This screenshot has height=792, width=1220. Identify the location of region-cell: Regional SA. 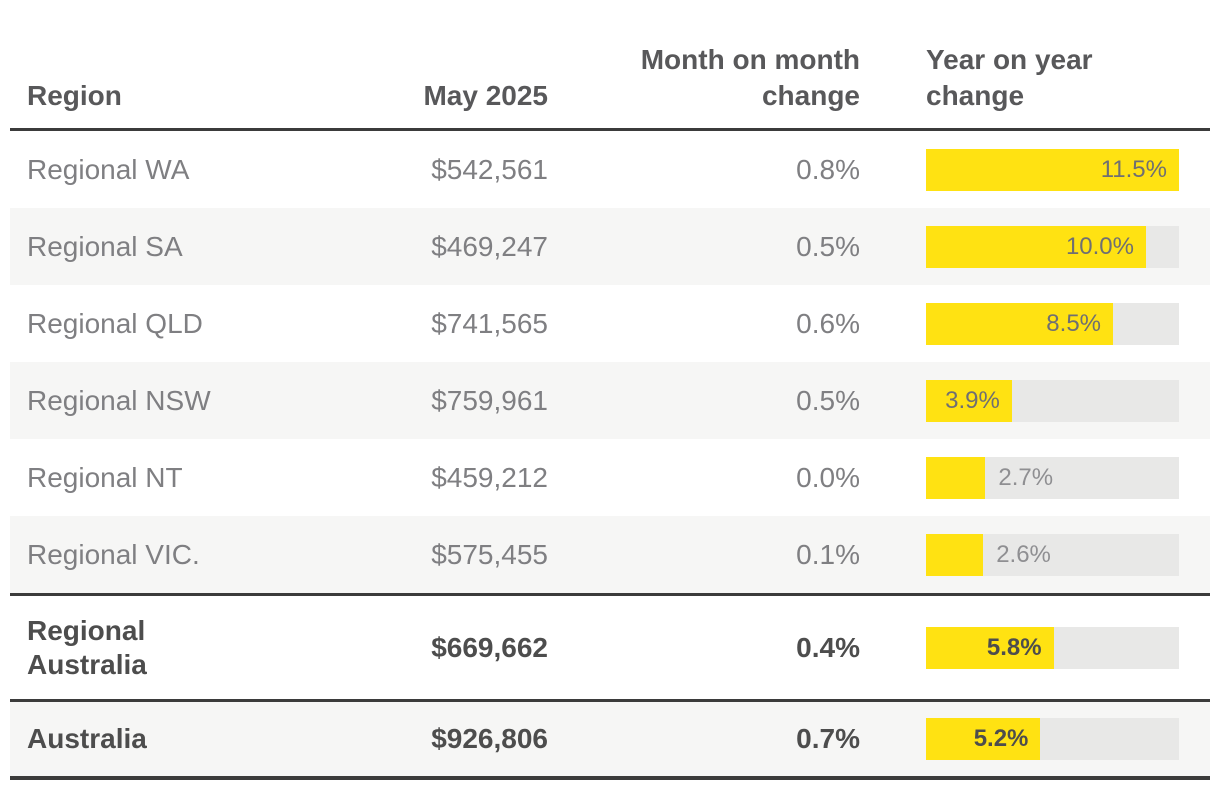
(105, 246).